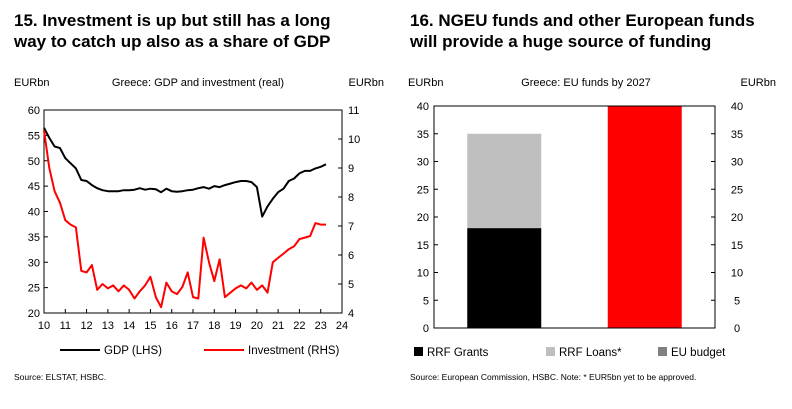  Describe the element at coordinates (737, 135) in the screenshot. I see `right-tick-label: 35` at that location.